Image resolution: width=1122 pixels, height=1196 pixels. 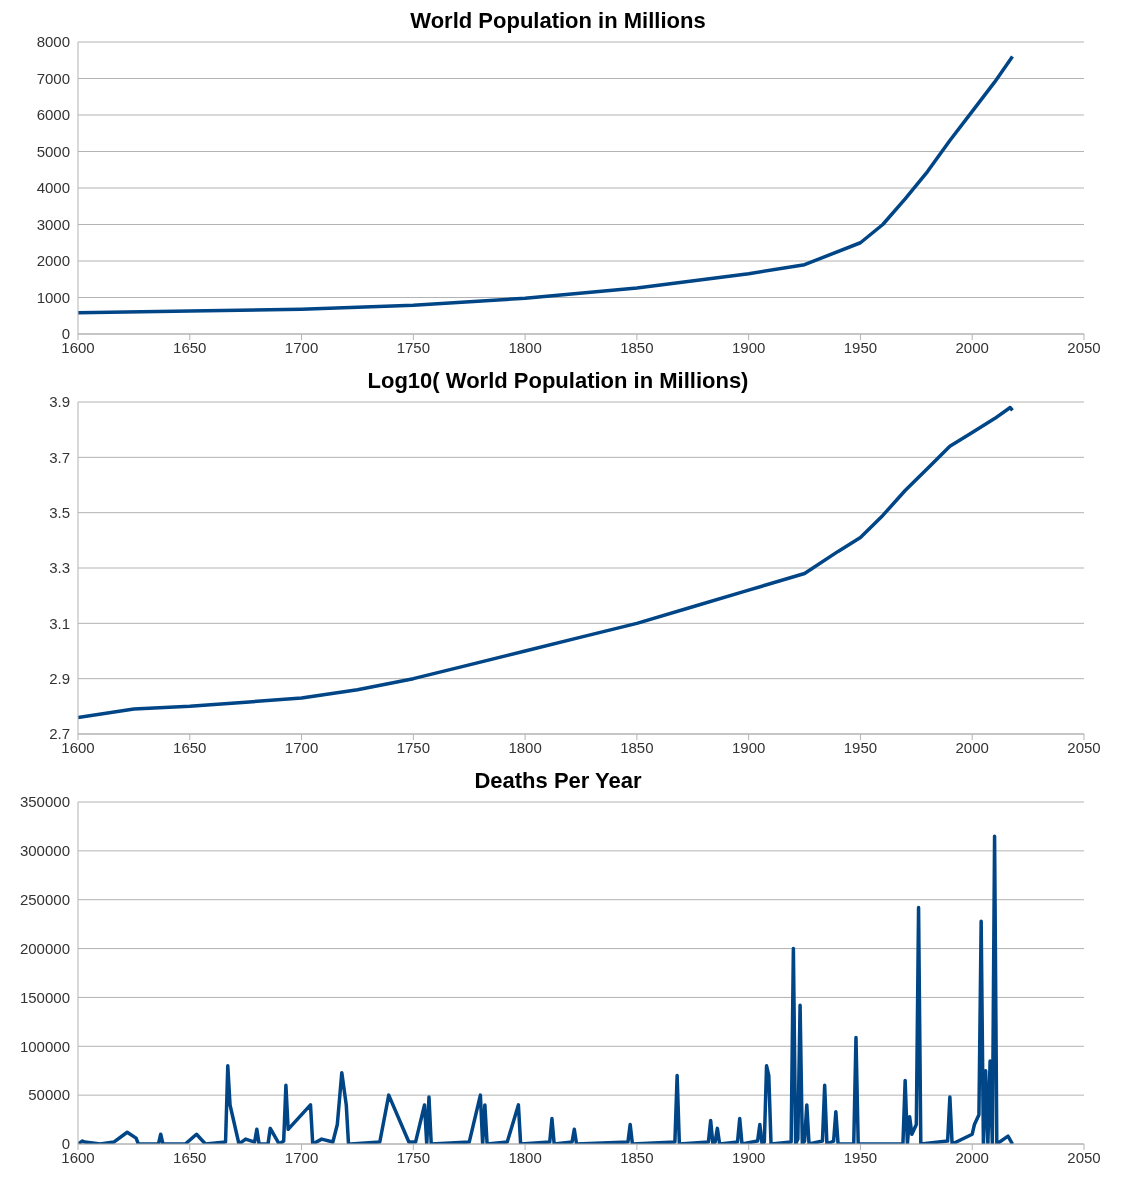 I want to click on y-tick-label: 3.5, so click(x=59, y=512).